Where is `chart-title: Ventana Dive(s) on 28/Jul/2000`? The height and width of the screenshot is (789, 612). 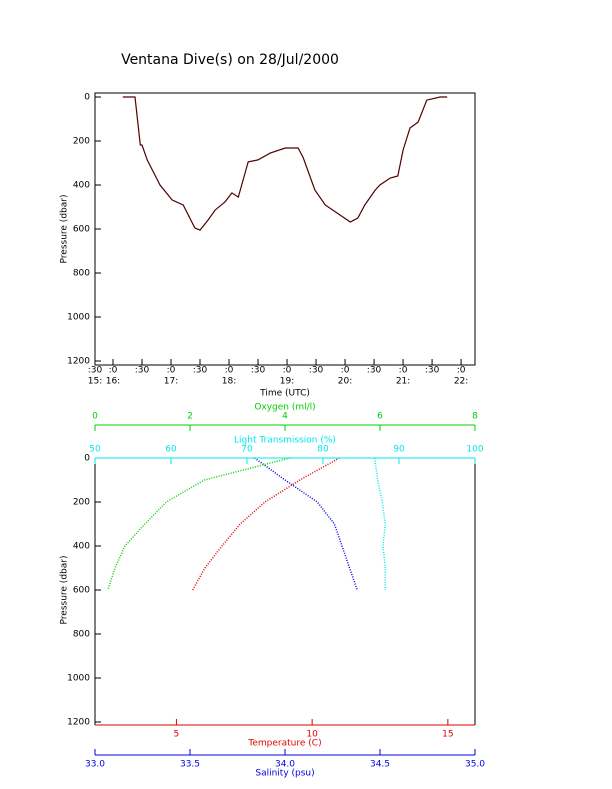
chart-title: Ventana Dive(s) on 28/Jul/2000 is located at coordinates (230, 60).